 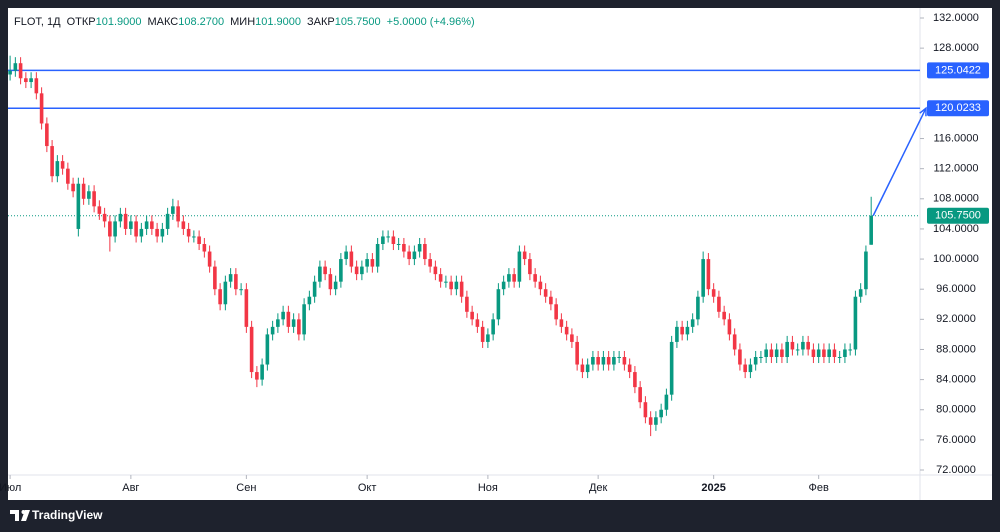 What do you see at coordinates (956, 440) in the screenshot?
I see `y-tick-label: 76.0000` at bounding box center [956, 440].